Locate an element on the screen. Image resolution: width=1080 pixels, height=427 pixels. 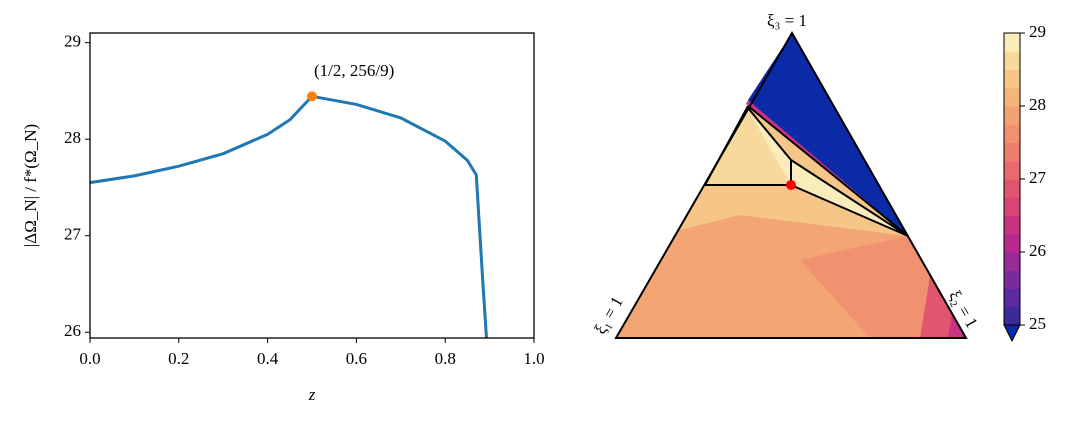
region is located at coordinates (828, 134).